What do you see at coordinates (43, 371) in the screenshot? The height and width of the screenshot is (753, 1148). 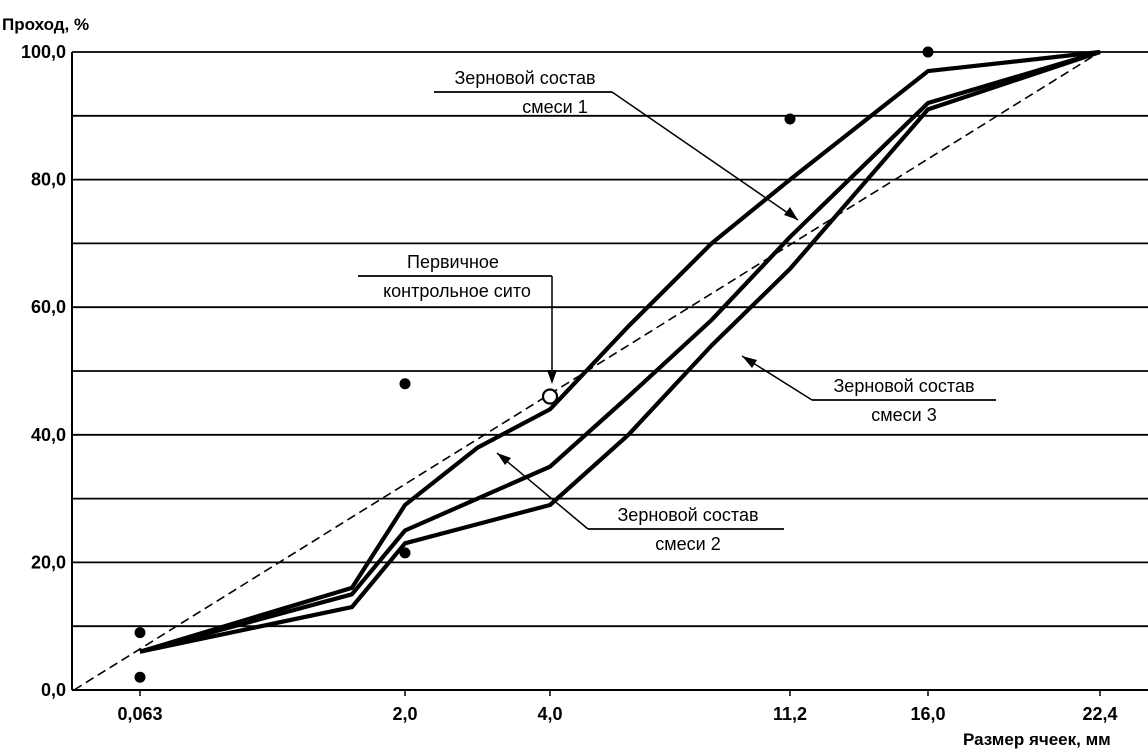 I see `y-tick-labels: 0,0 20,0 40,0 60,0 80,0 100,0` at bounding box center [43, 371].